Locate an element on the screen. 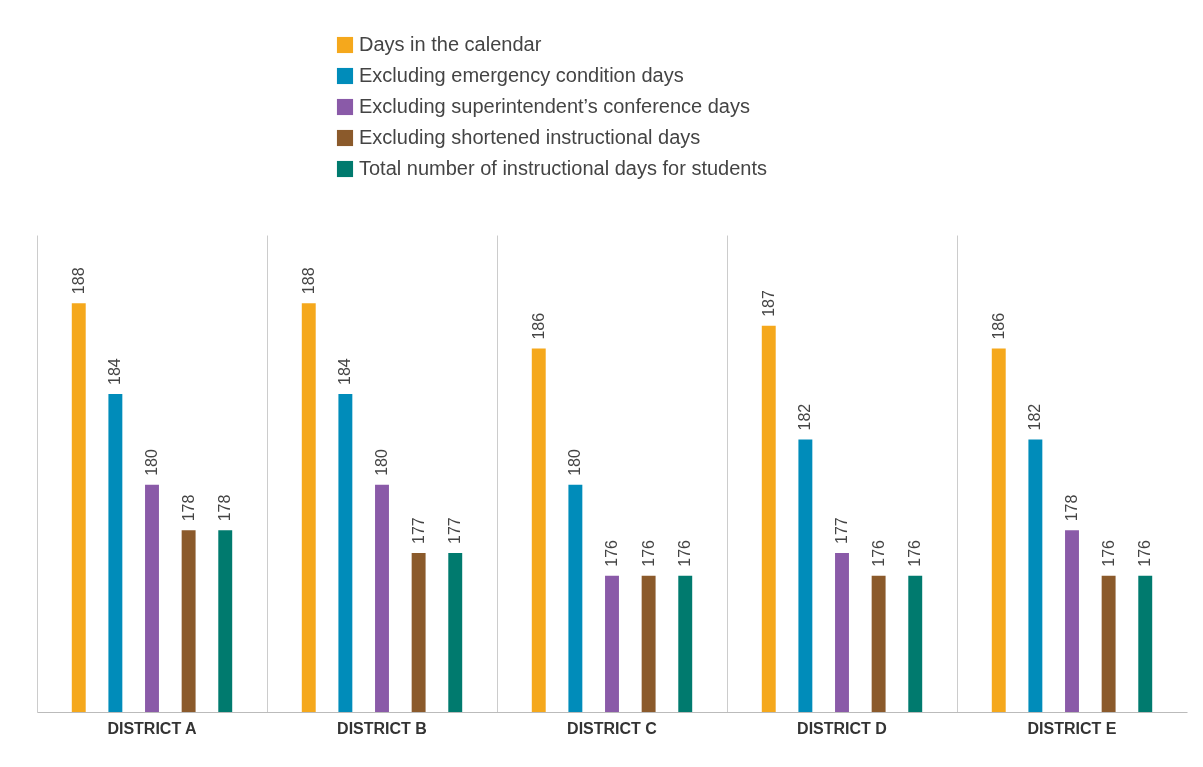  x-tick-label: DISTRICT B is located at coordinates (382, 728).